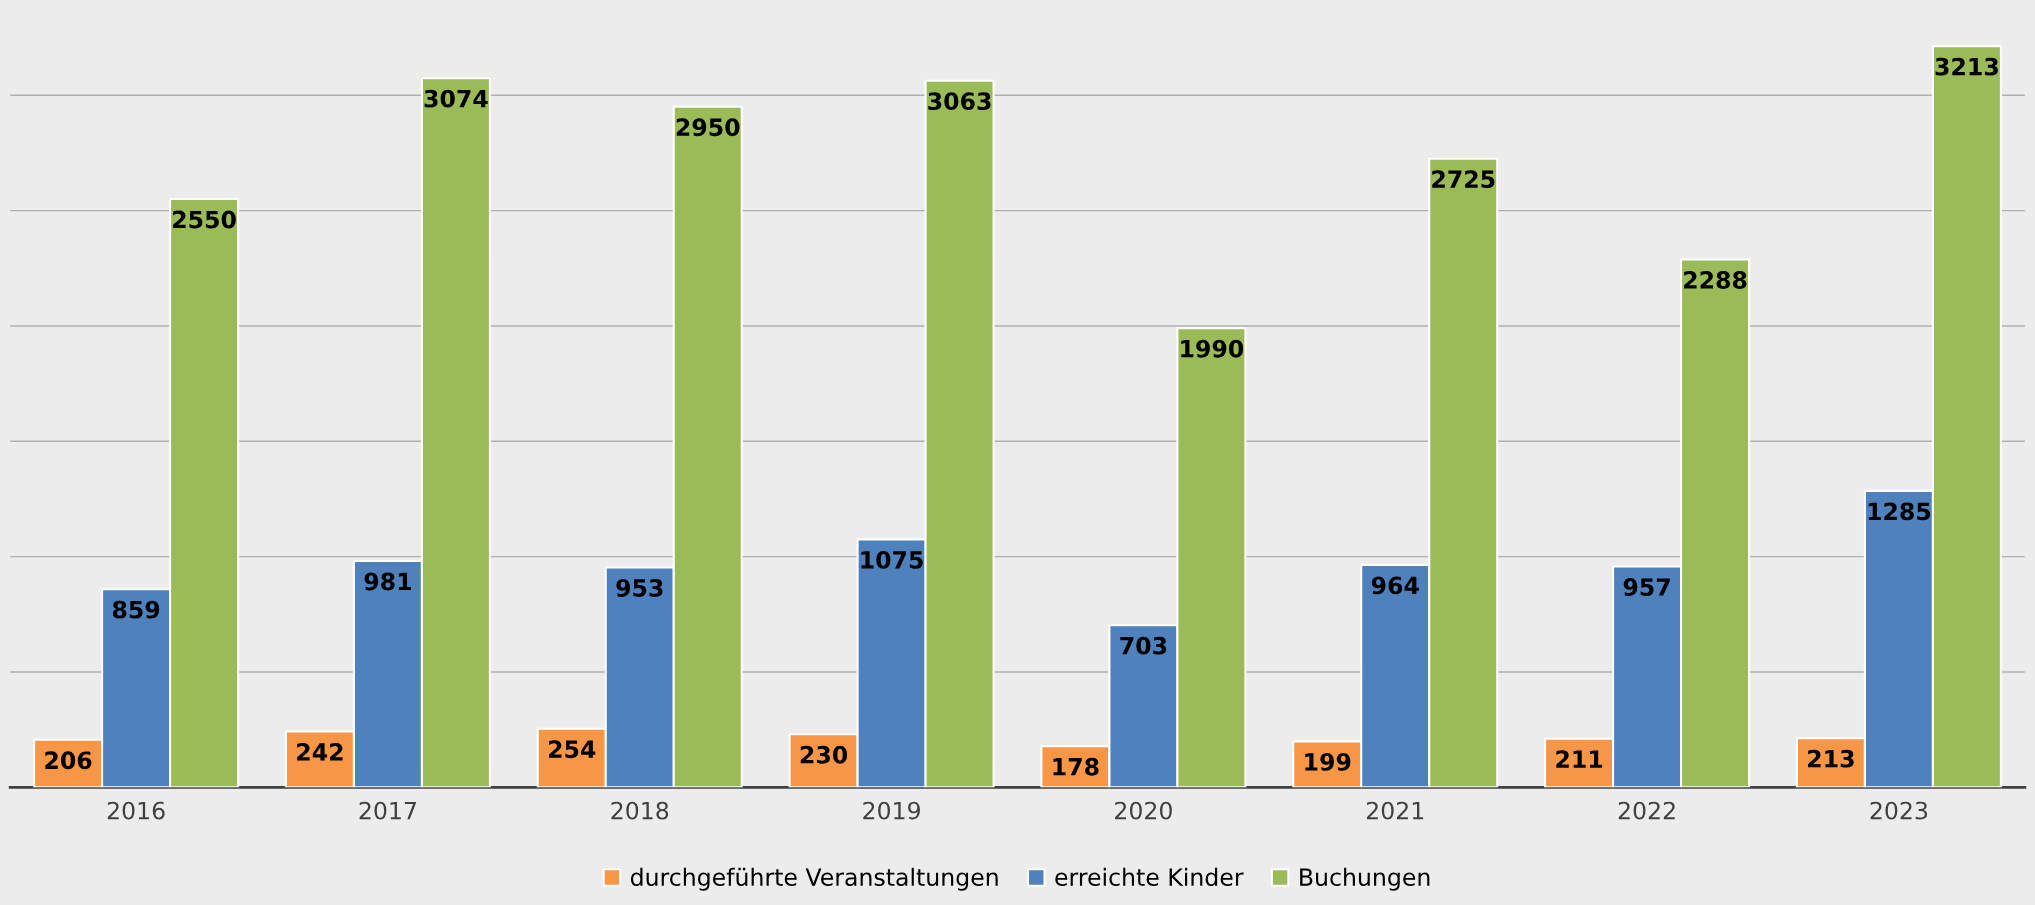  What do you see at coordinates (892, 559) in the screenshot?
I see `data-label: 1075` at bounding box center [892, 559].